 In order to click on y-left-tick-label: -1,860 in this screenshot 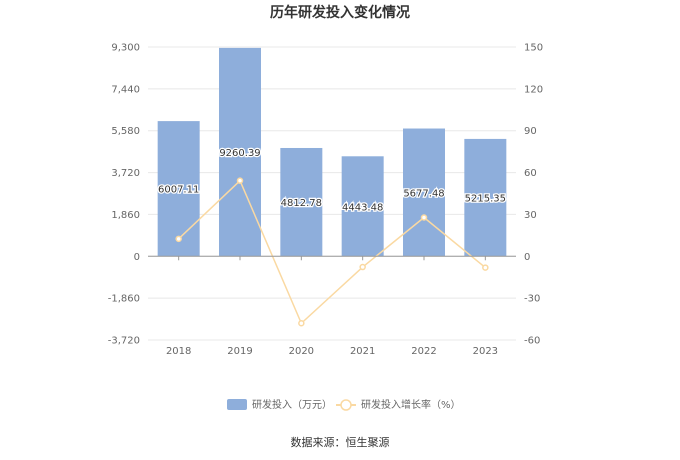, I will do `click(124, 299)`.